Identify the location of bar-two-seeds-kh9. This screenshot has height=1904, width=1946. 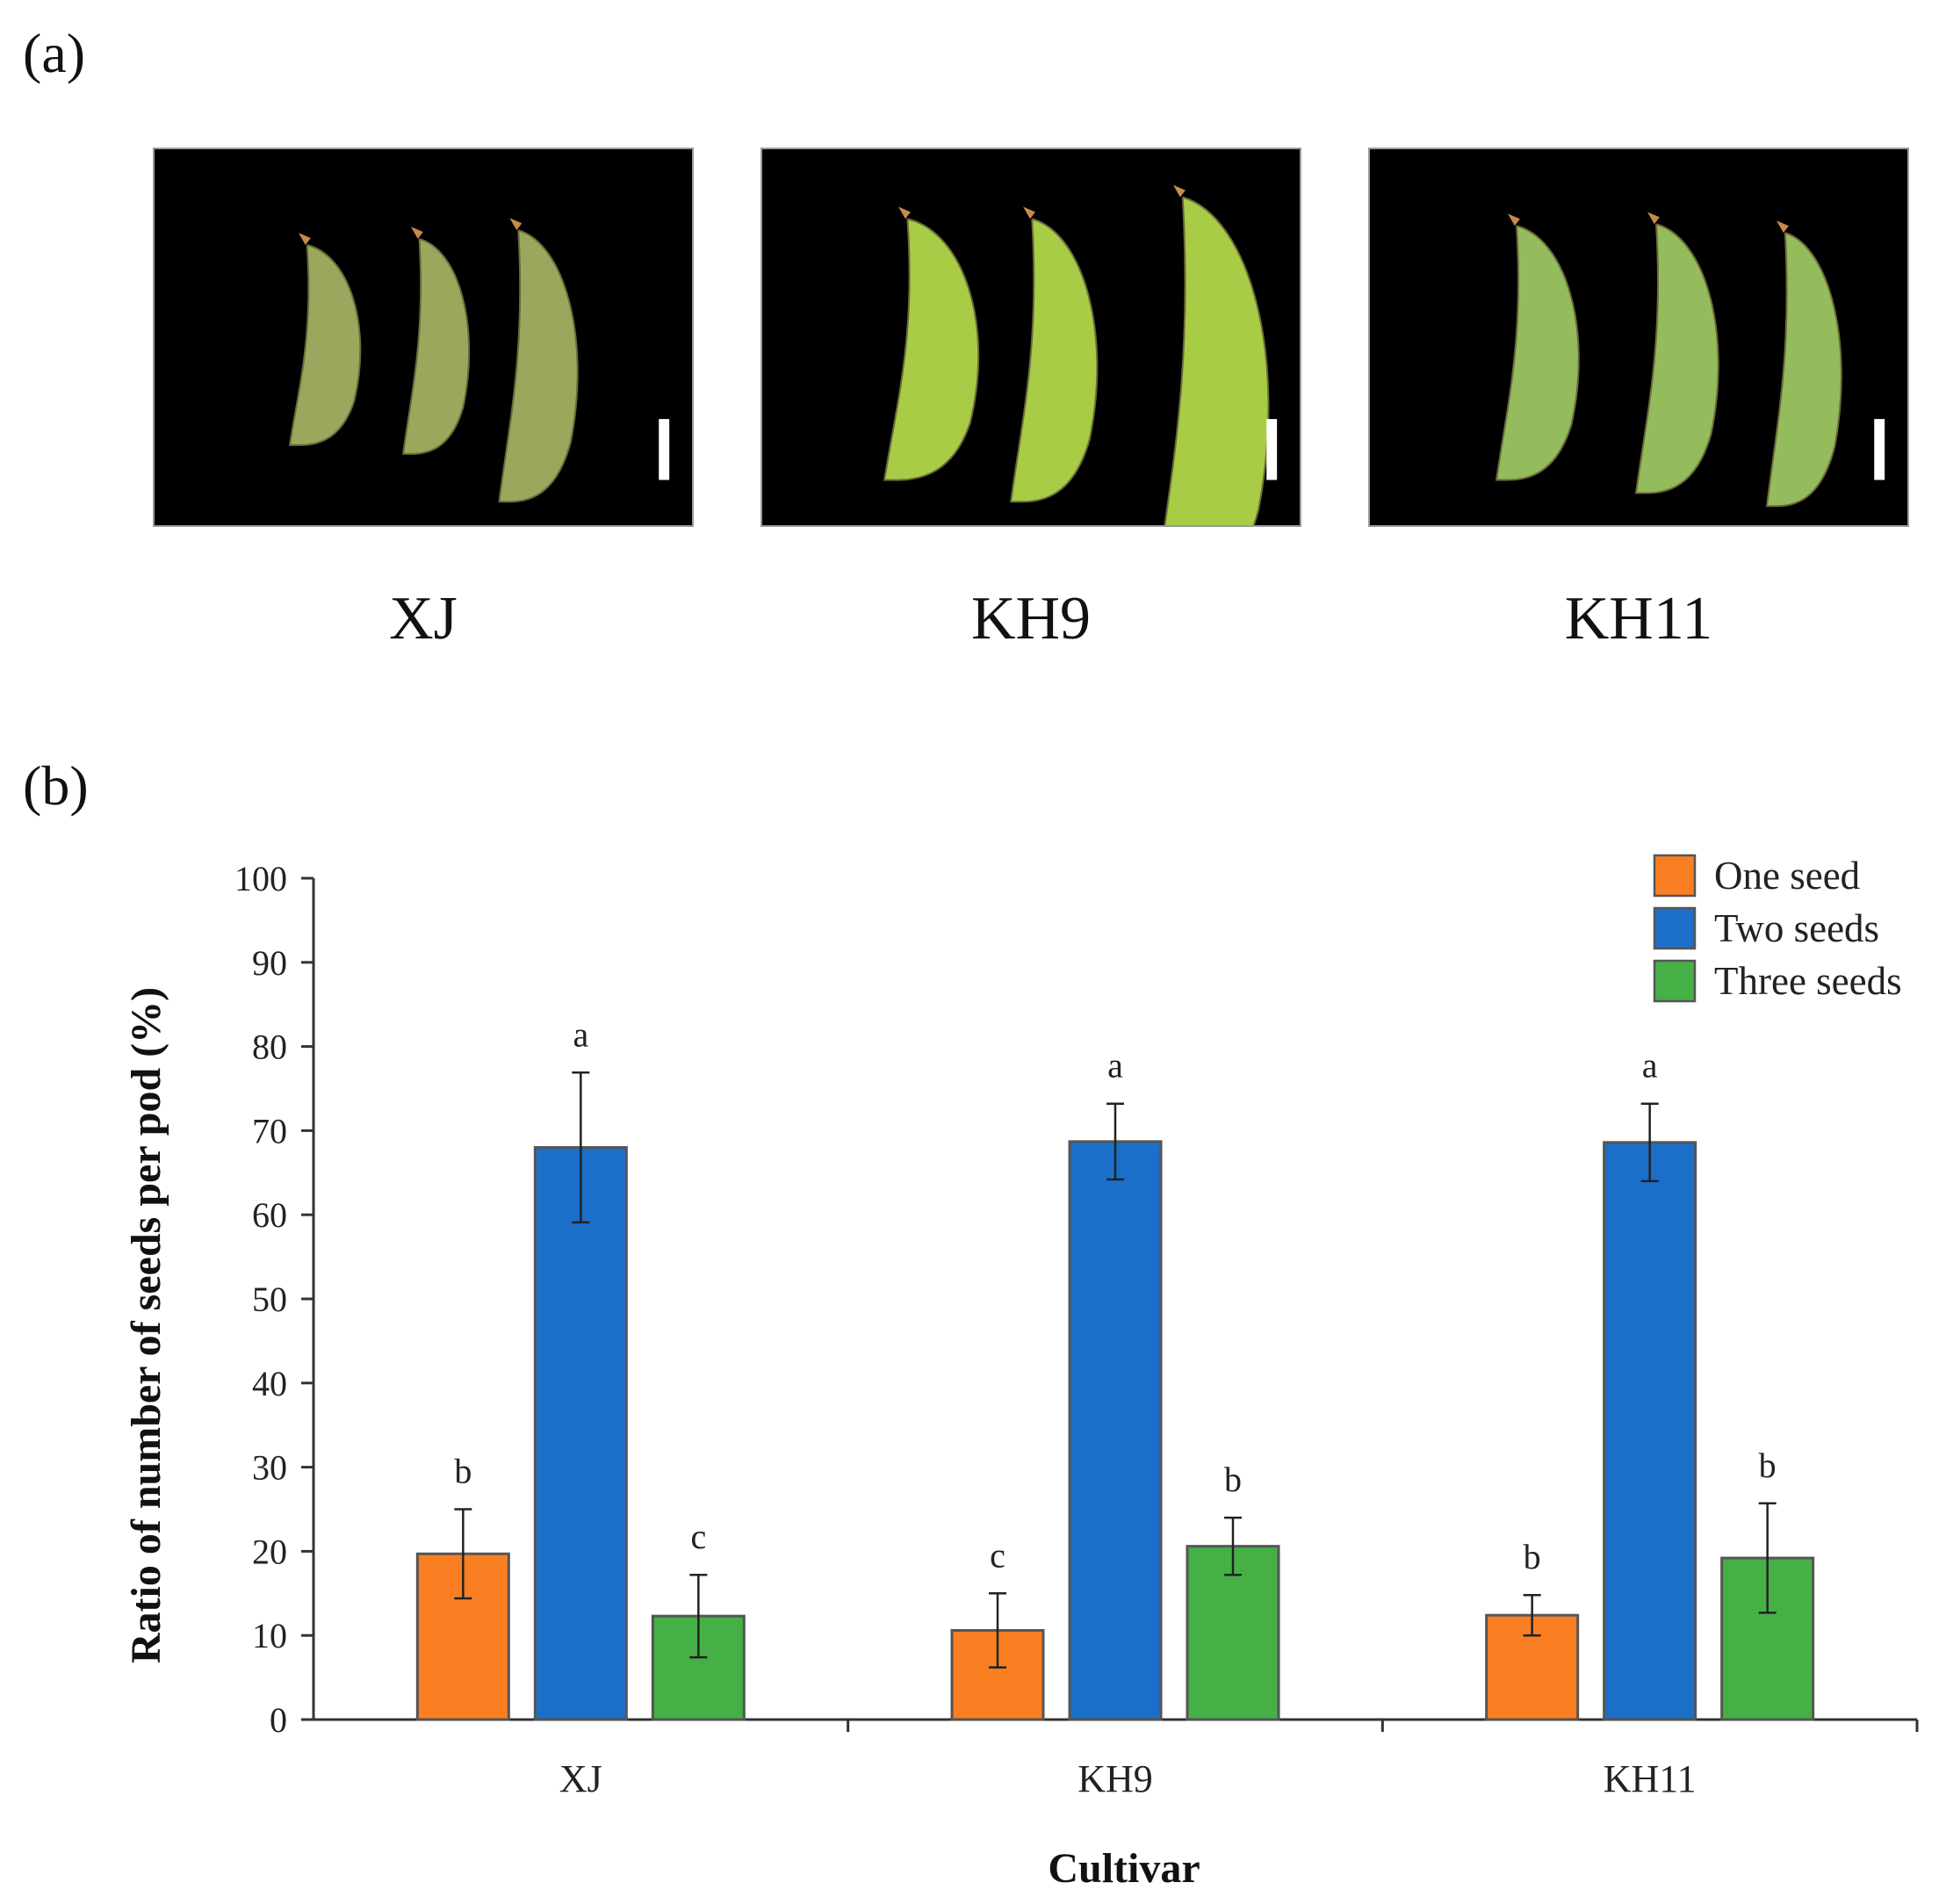
(1115, 1430).